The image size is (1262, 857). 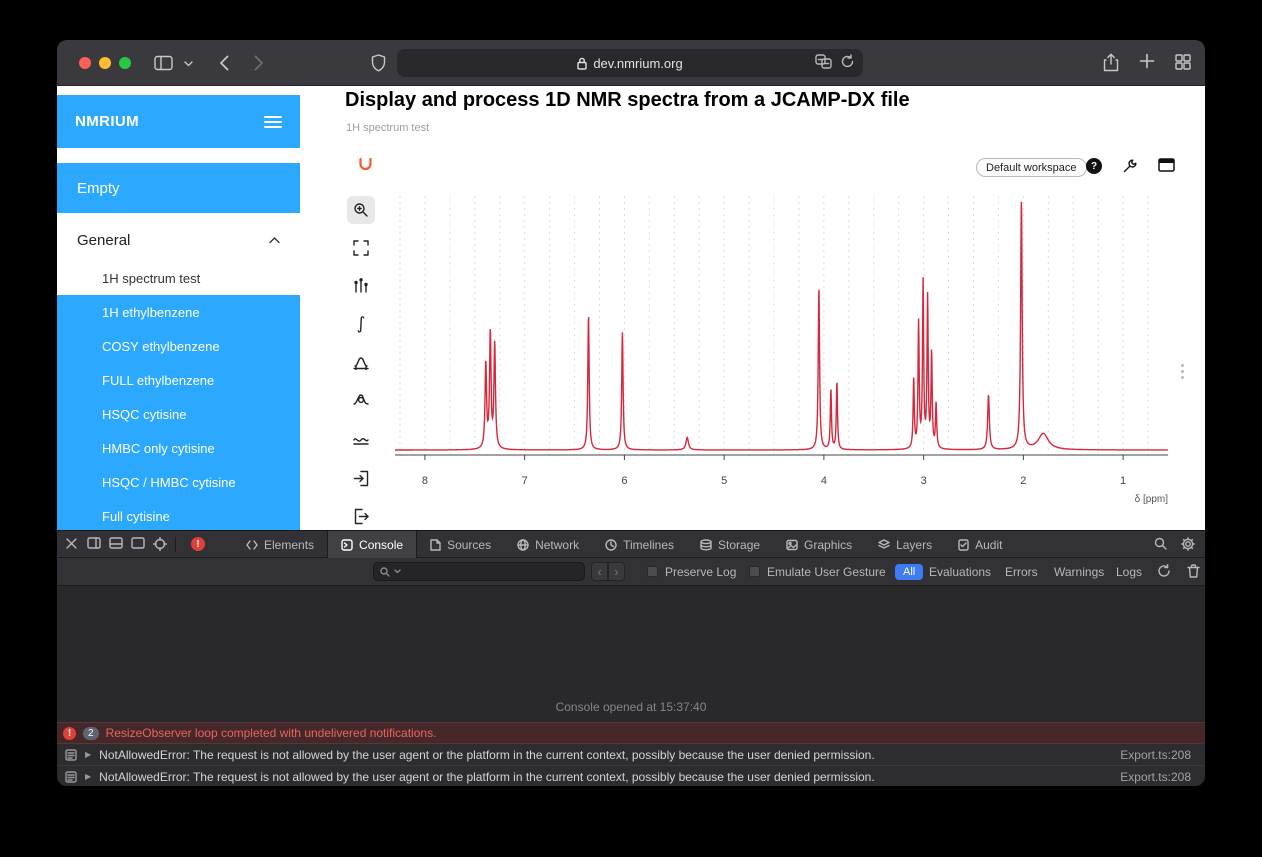 What do you see at coordinates (1160, 543) in the screenshot?
I see `inspector-search-icon` at bounding box center [1160, 543].